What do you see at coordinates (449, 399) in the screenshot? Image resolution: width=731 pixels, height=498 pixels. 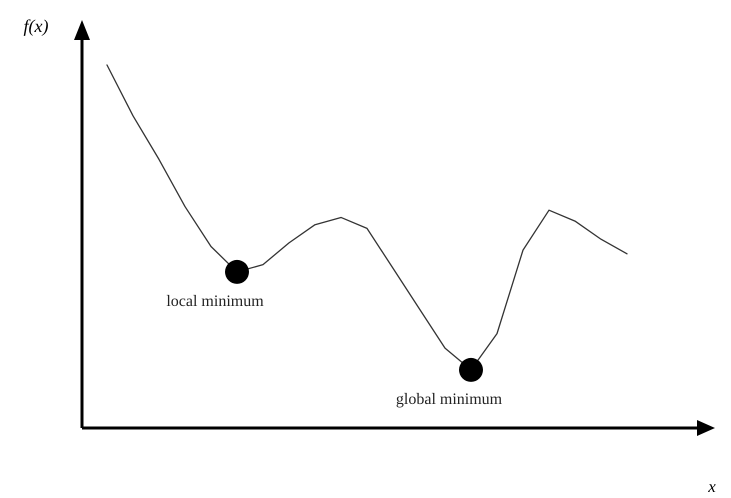 I see `annotation: global minimum` at bounding box center [449, 399].